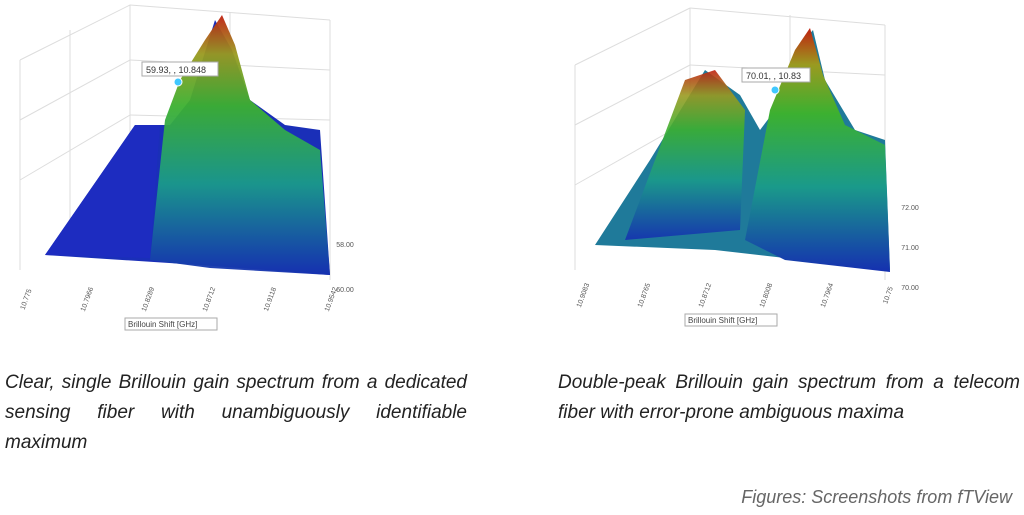 The height and width of the screenshot is (515, 1024). I want to click on depth-tick-label: 70.00, so click(910, 288).